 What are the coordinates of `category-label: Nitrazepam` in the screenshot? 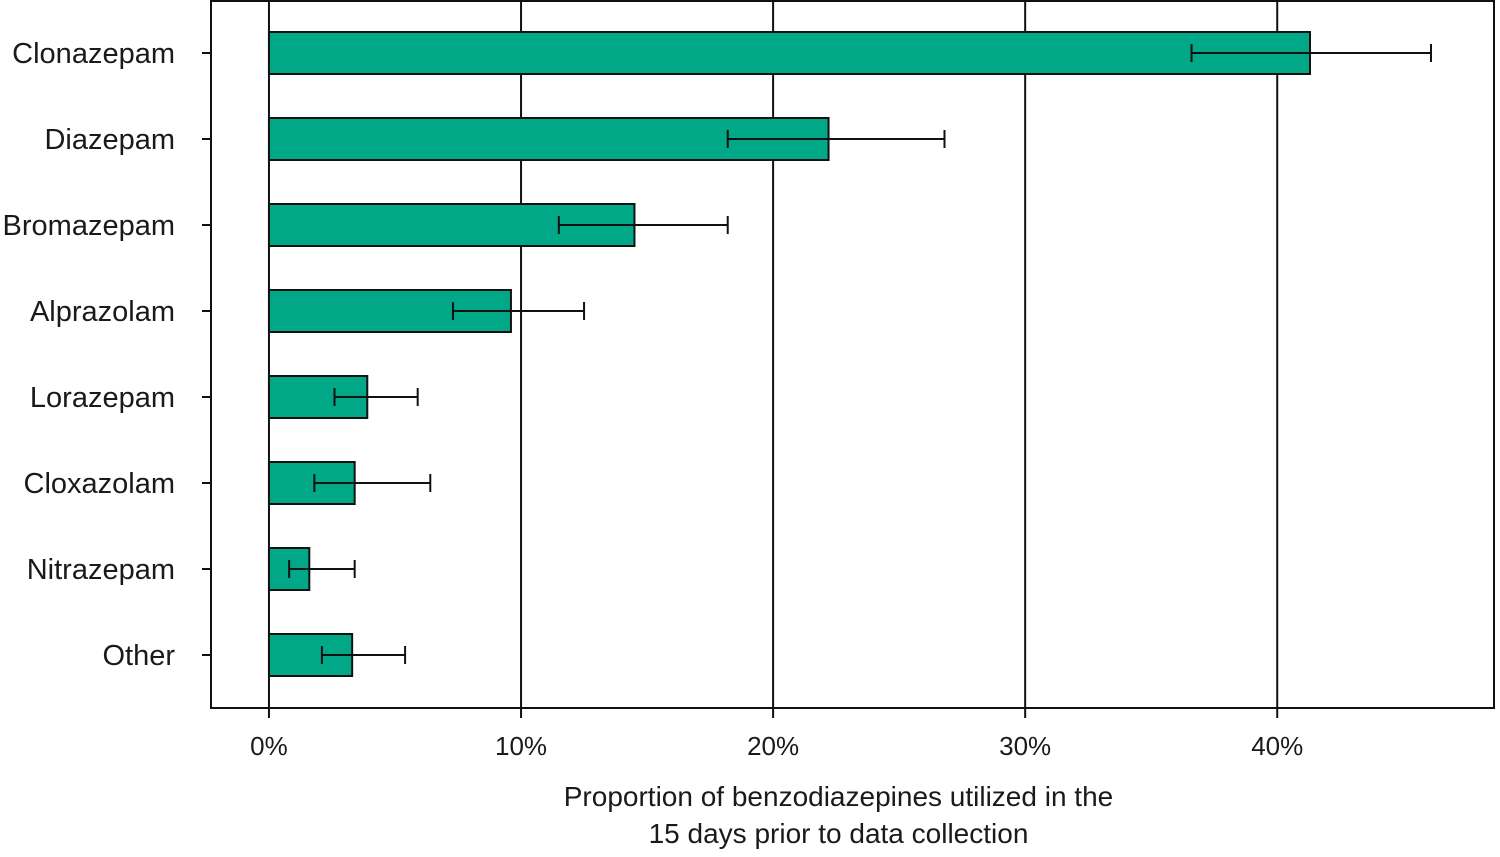 It's located at (101, 570).